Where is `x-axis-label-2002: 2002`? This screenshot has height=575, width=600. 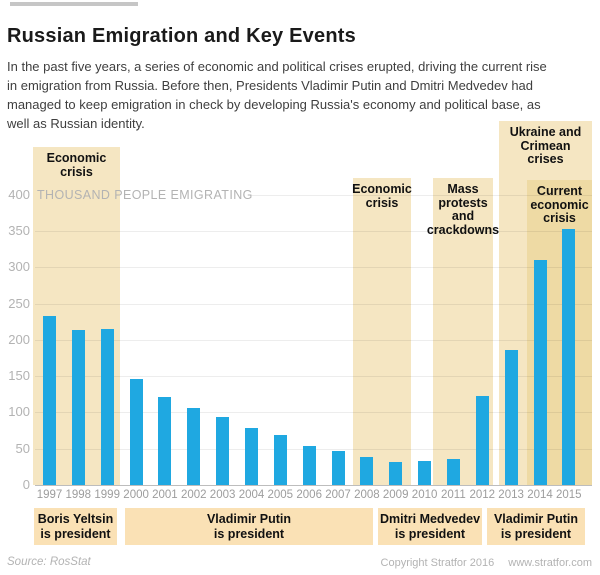 x-axis-label-2002: 2002 is located at coordinates (194, 495).